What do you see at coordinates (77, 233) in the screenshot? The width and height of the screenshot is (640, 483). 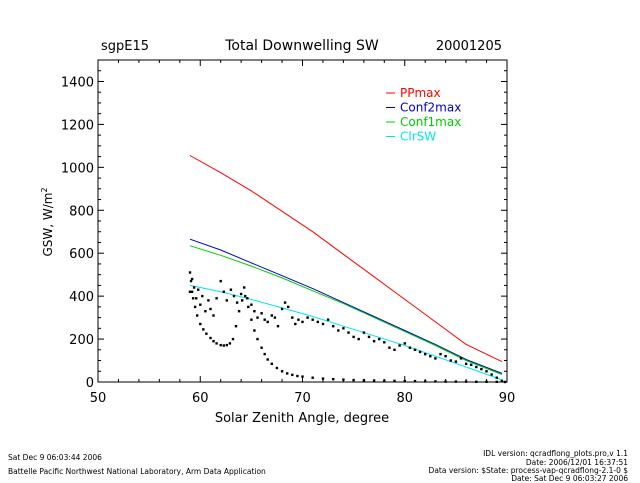 I see `y-tick-labels: 0 200 400 600 800 1000 1200 1400` at bounding box center [77, 233].